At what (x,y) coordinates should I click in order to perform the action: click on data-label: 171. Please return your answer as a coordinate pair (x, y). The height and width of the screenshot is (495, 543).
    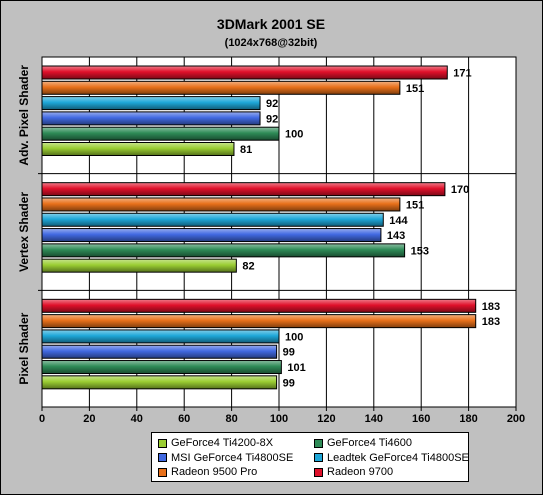
    Looking at the image, I should click on (462, 74).